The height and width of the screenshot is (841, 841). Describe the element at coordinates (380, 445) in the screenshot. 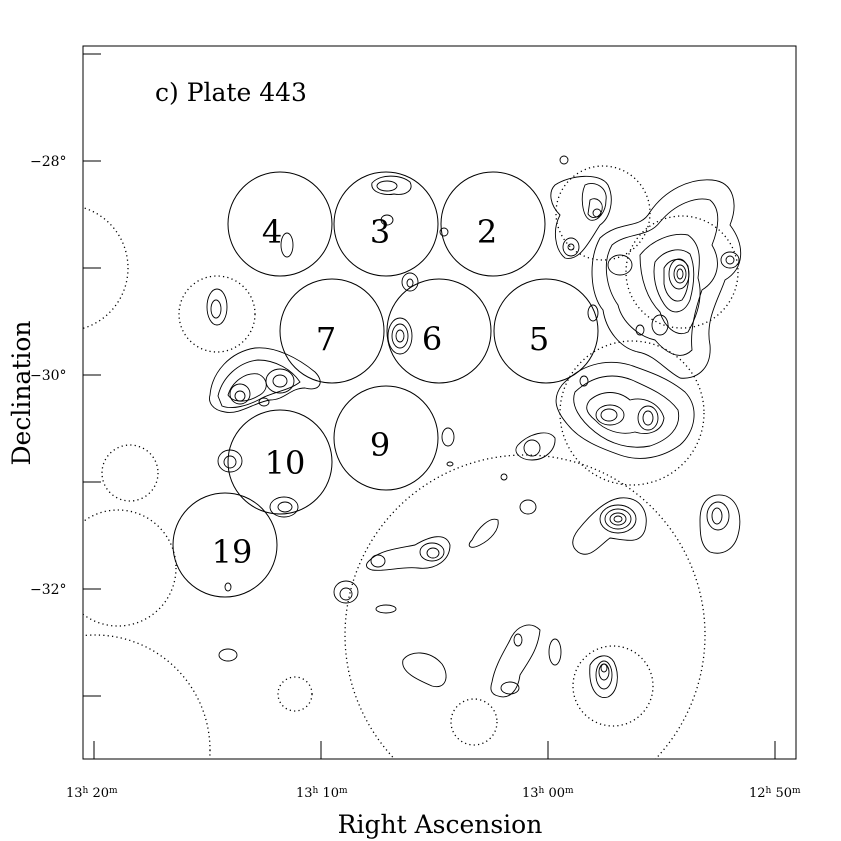

I see `field-label: 9` at that location.